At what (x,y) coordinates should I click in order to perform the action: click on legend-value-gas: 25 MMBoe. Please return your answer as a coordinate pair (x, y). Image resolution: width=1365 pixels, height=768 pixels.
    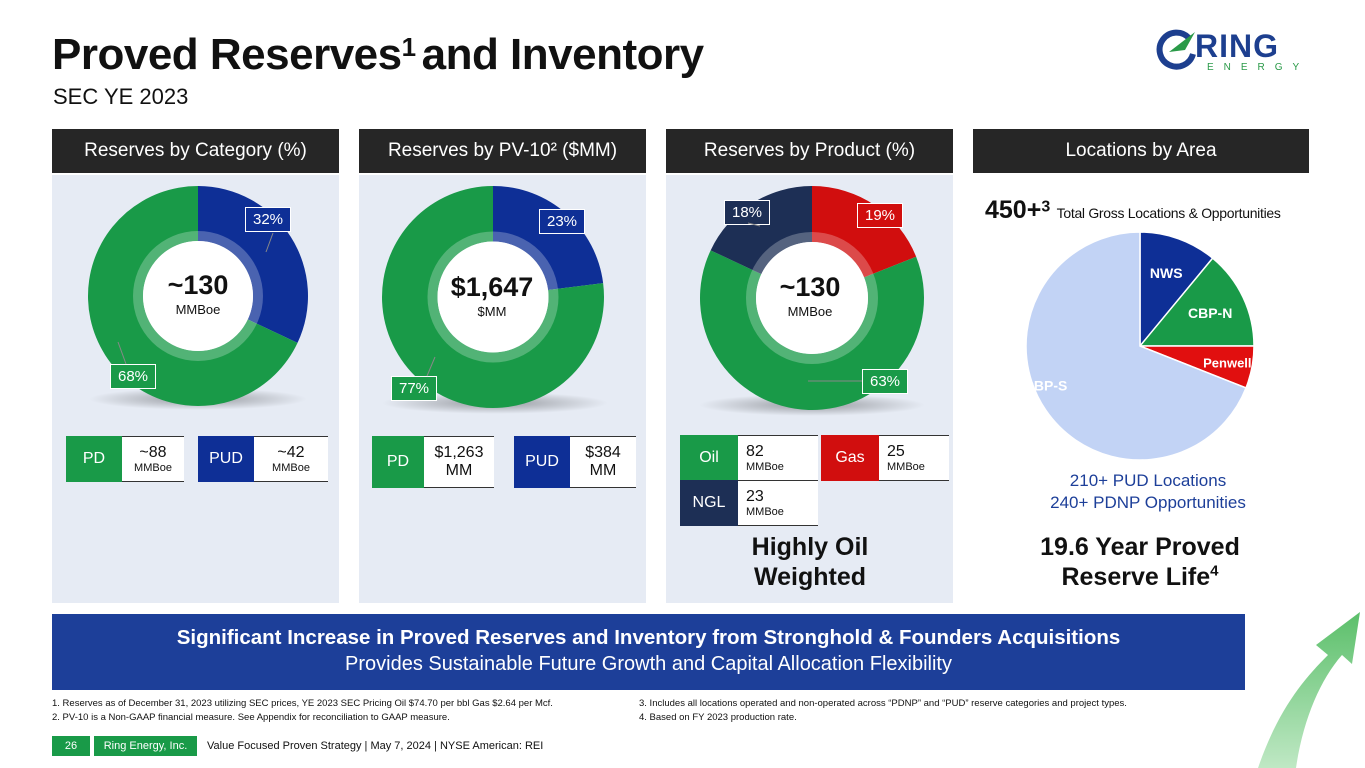
    Looking at the image, I should click on (914, 458).